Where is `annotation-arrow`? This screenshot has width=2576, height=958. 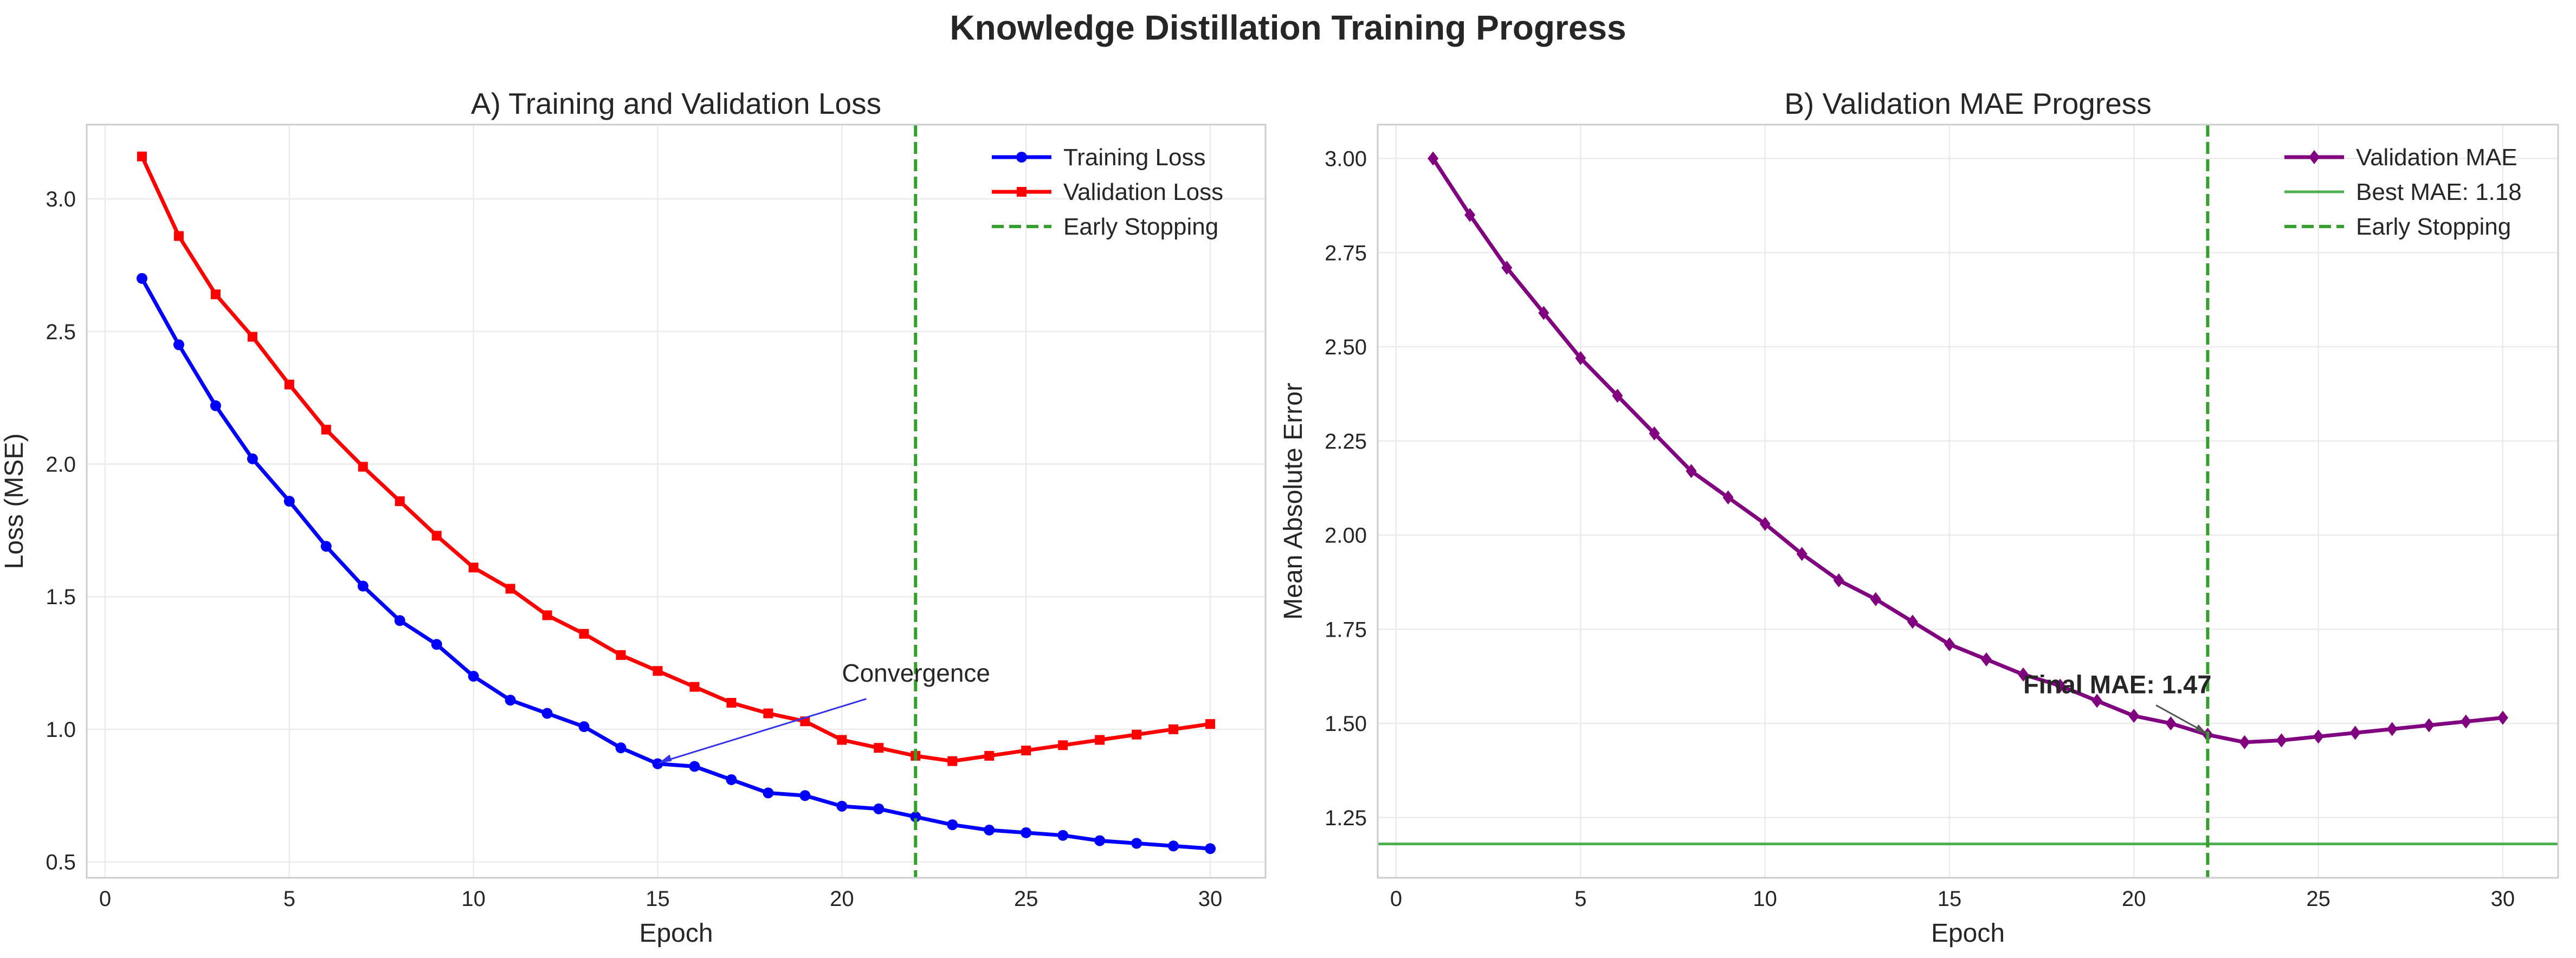
annotation-arrow is located at coordinates (764, 730).